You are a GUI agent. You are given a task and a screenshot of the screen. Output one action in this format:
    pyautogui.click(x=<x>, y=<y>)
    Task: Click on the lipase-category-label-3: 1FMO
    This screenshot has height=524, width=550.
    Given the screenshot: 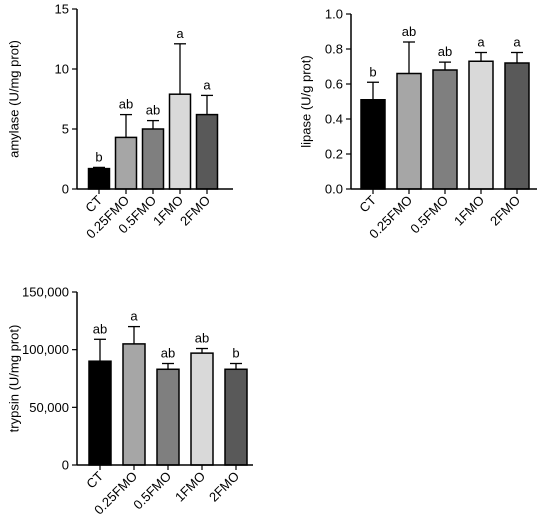 What is the action you would take?
    pyautogui.click(x=469, y=211)
    